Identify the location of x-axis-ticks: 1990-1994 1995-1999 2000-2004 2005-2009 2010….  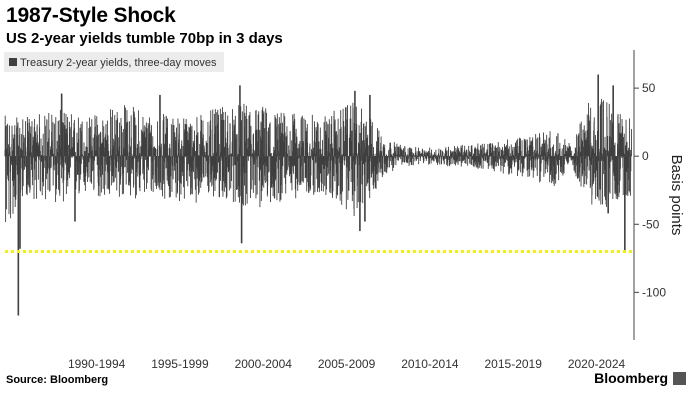
(347, 364).